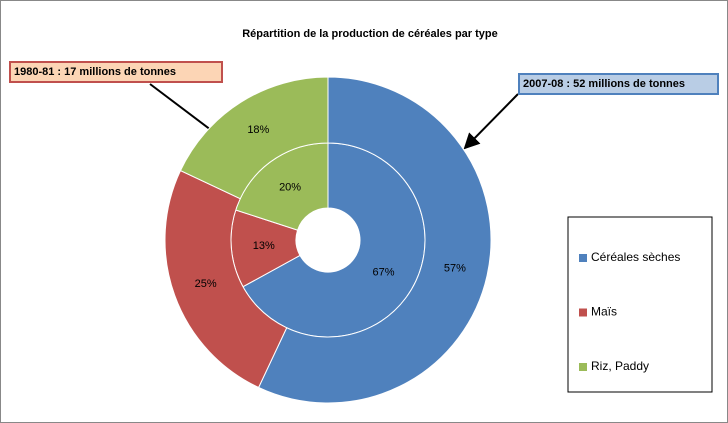 This screenshot has height=423, width=728. I want to click on legend-label: Maïs, so click(604, 312).